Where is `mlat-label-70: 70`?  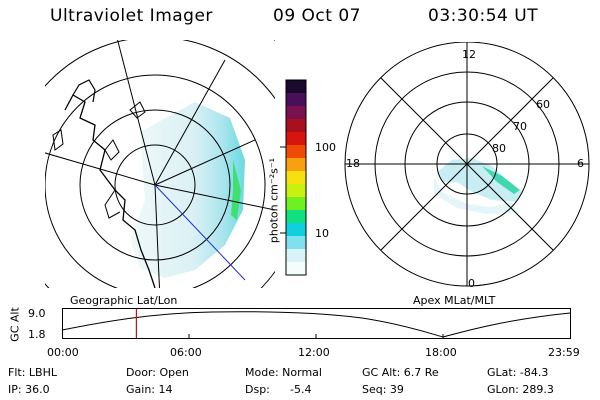 mlat-label-70: 70 is located at coordinates (520, 126).